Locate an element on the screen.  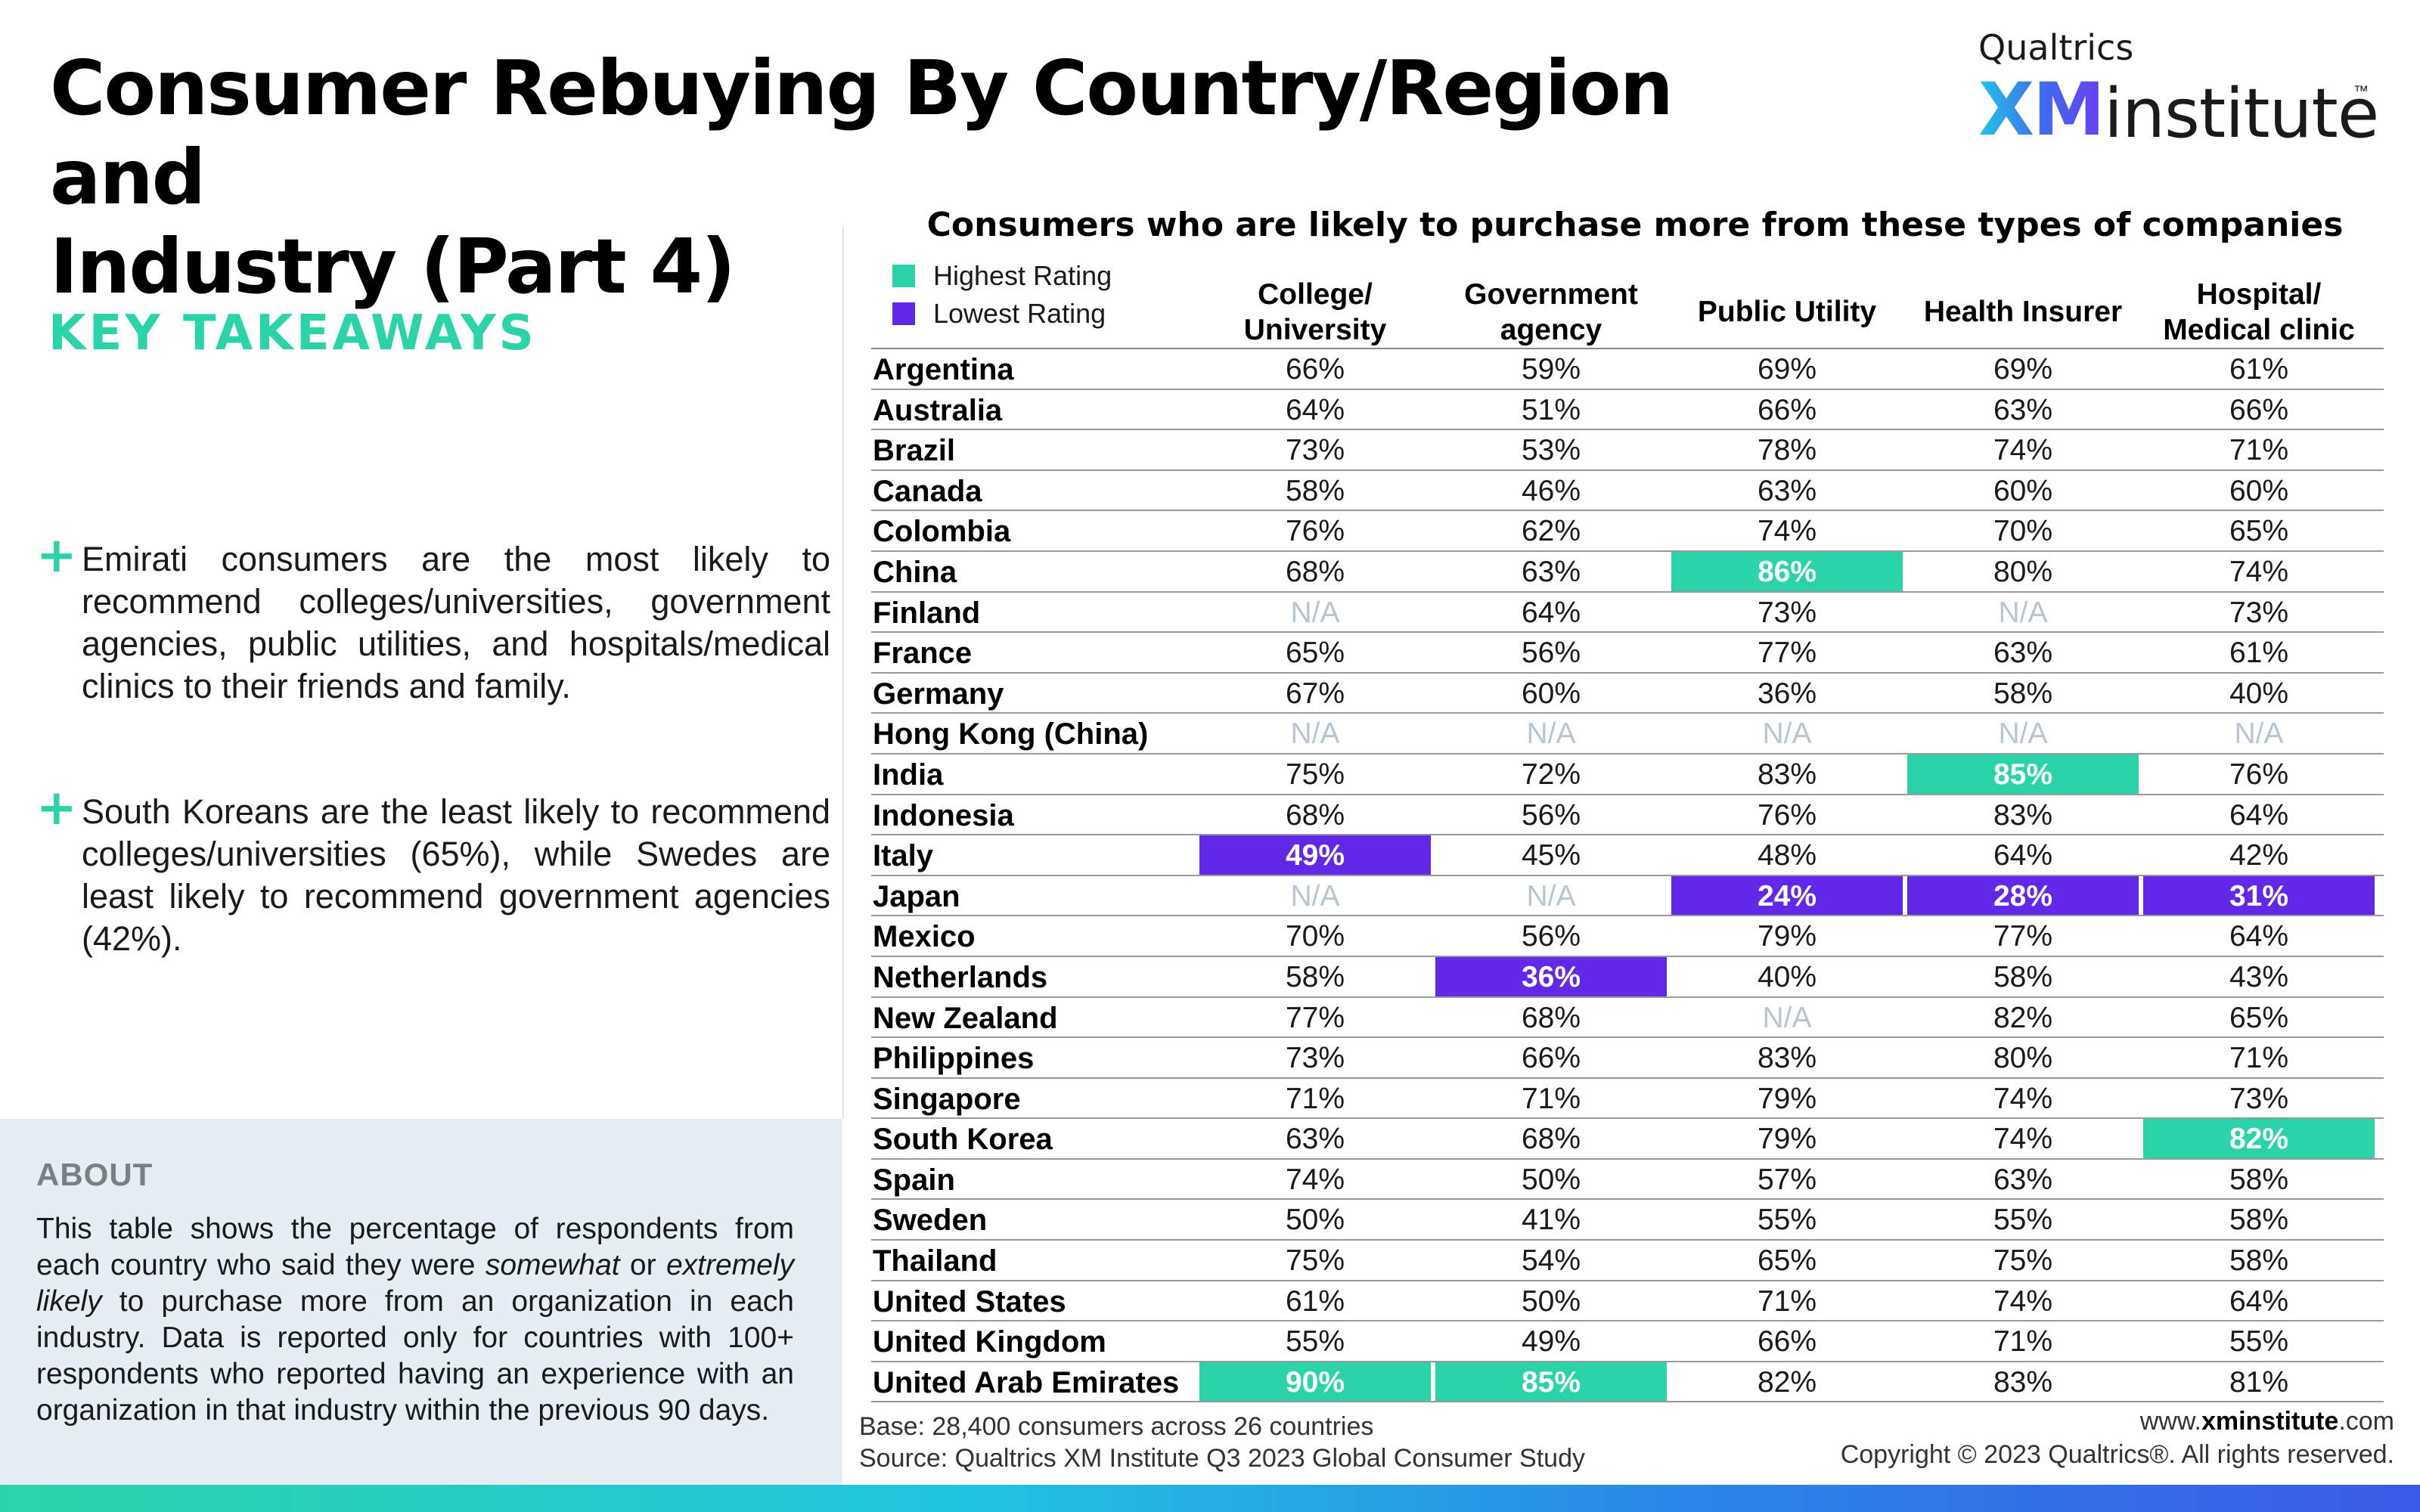
value-cell: 72% is located at coordinates (1551, 774).